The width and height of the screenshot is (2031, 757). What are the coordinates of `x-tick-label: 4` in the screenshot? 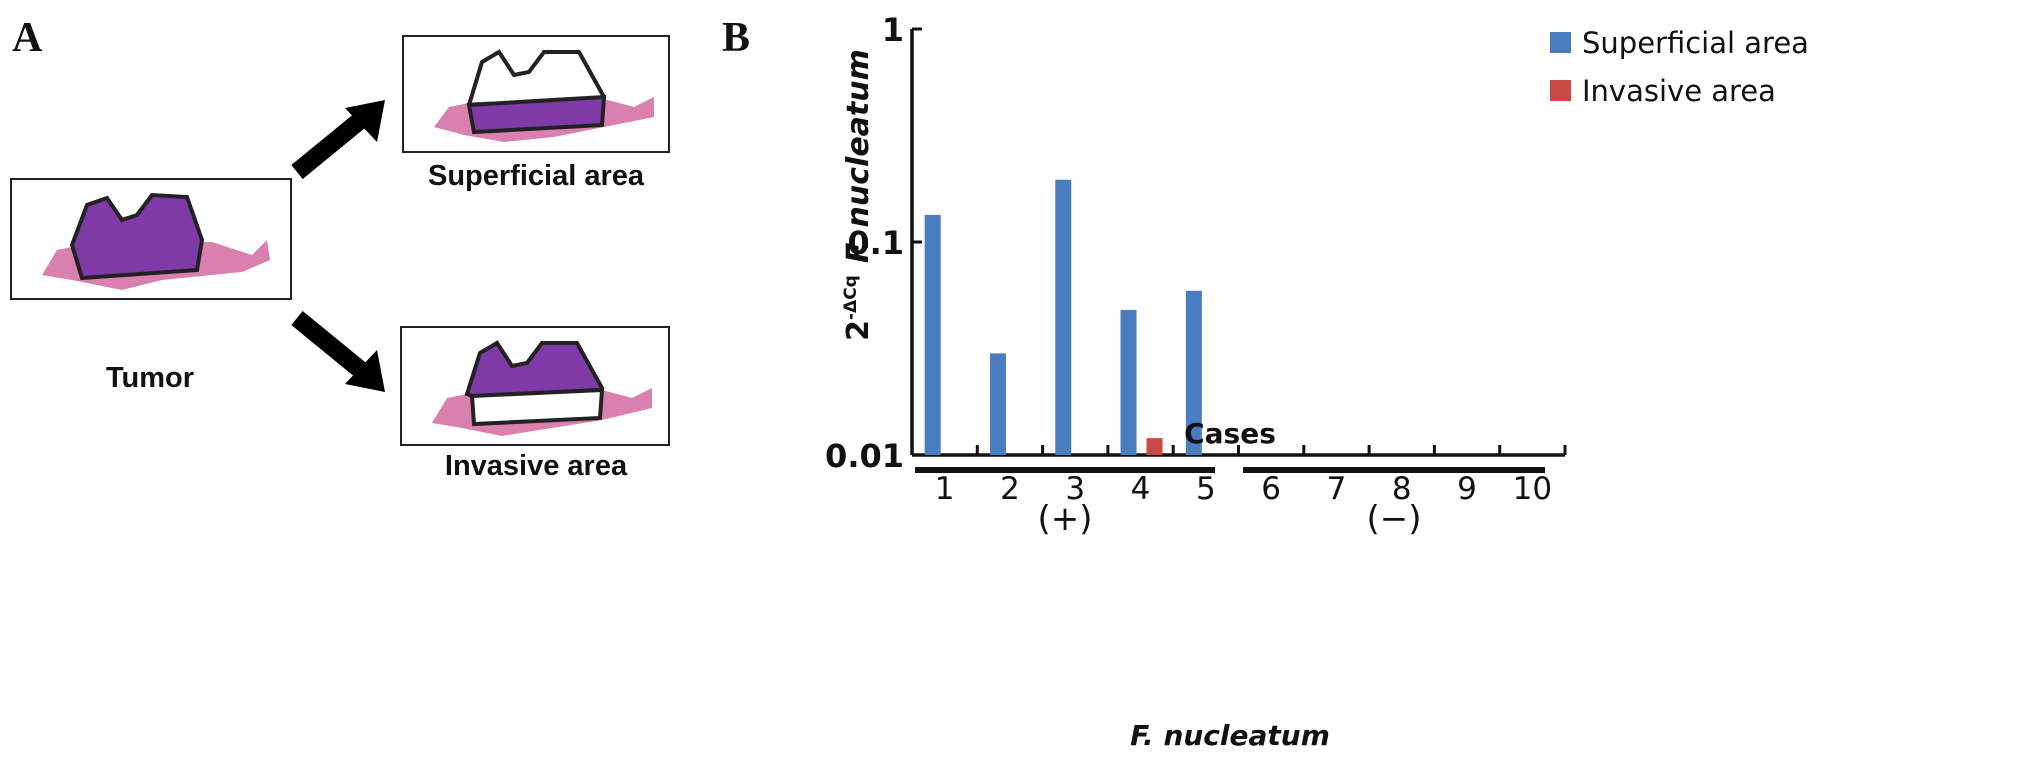 It's located at (1141, 489).